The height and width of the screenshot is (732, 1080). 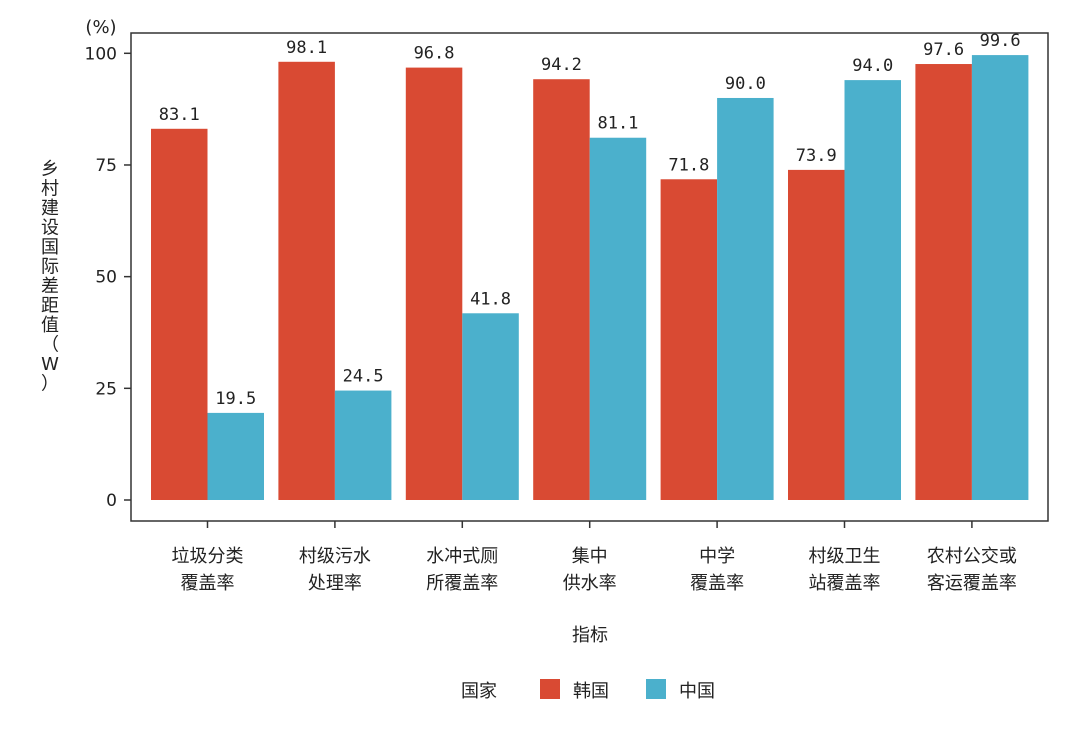 What do you see at coordinates (656, 689) in the screenshot?
I see `legend-swatch-china` at bounding box center [656, 689].